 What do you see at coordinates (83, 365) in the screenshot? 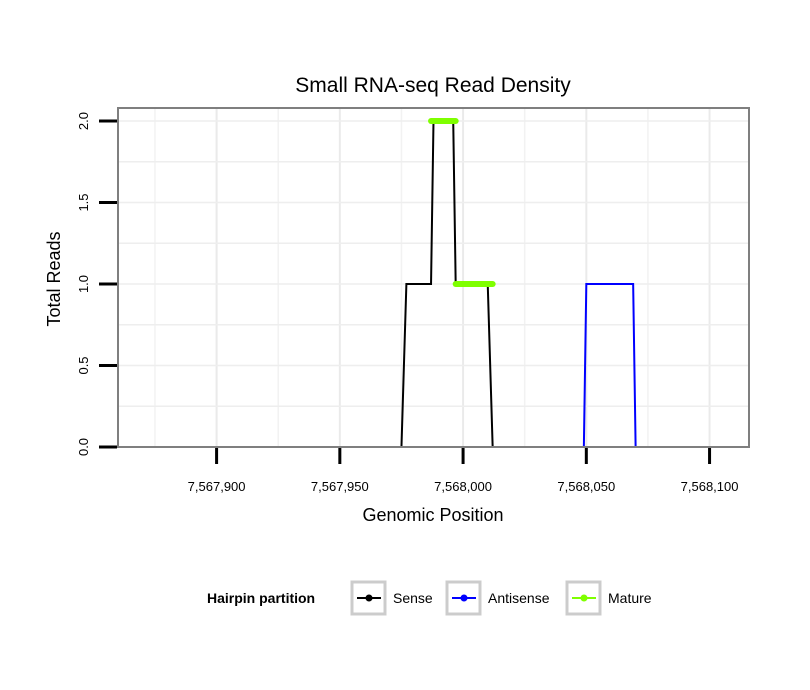
I see `y-tick-label: 0.5` at bounding box center [83, 365].